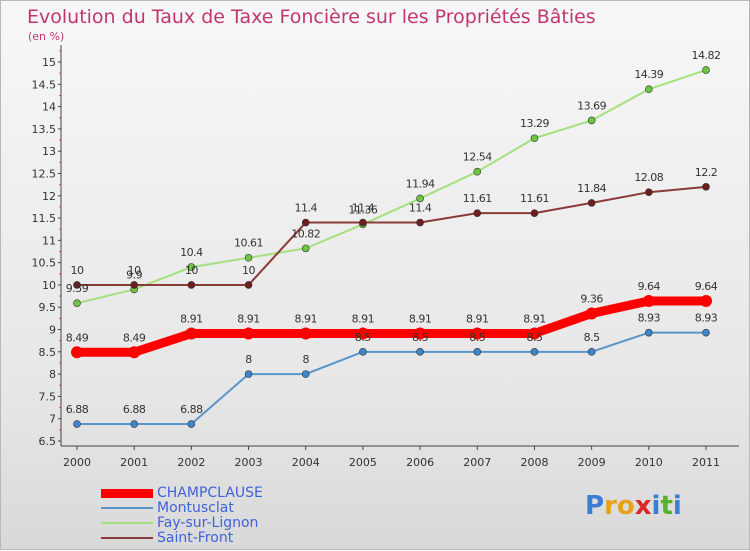 This screenshot has height=551, width=750. I want to click on x-tick-label: 2007, so click(477, 462).